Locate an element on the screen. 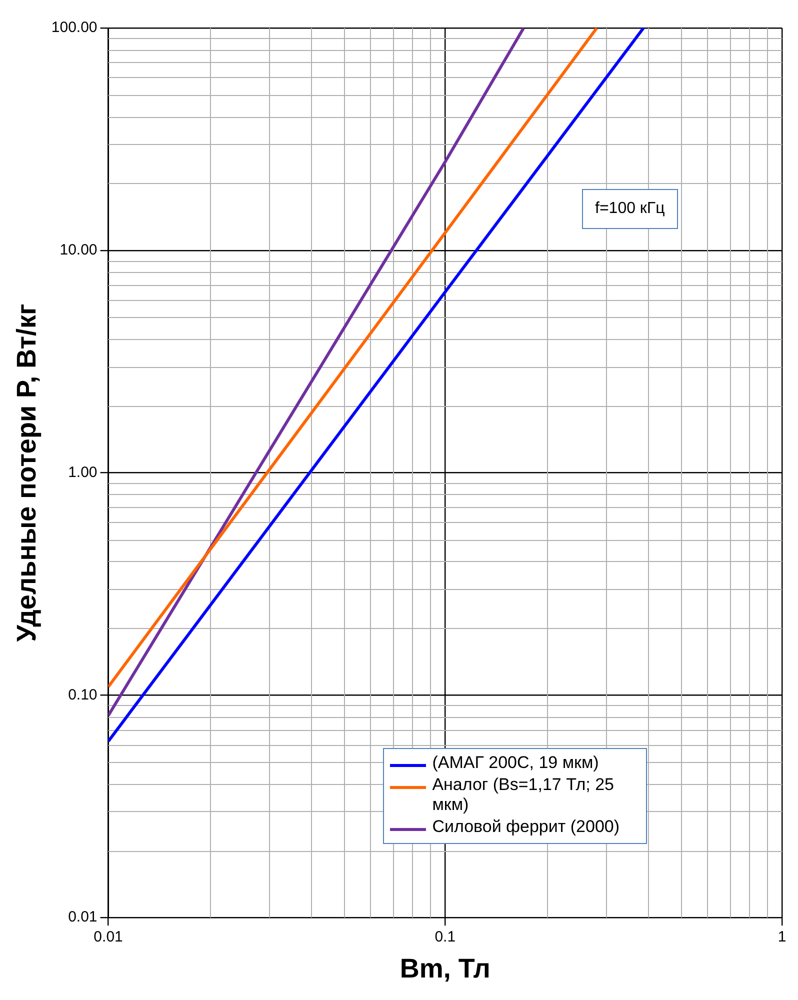 The width and height of the screenshot is (798, 1000). y-tick-label: 10.00 is located at coordinates (79, 250).